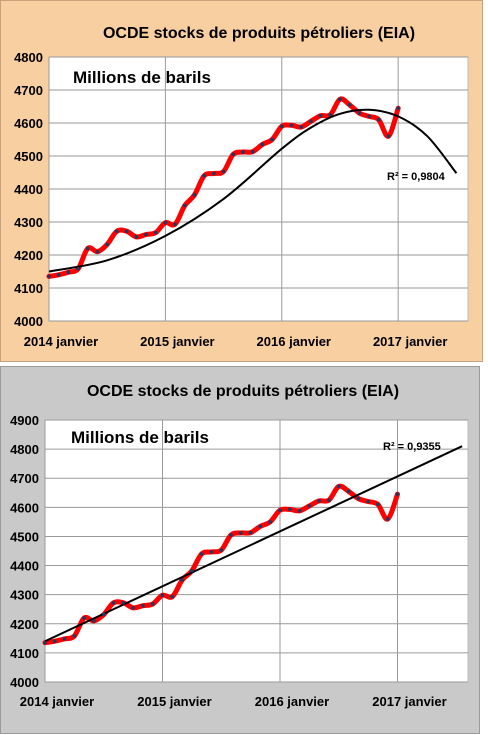 This screenshot has height=735, width=488. I want to click on x-tick-label: 2015 janvier, so click(174, 701).